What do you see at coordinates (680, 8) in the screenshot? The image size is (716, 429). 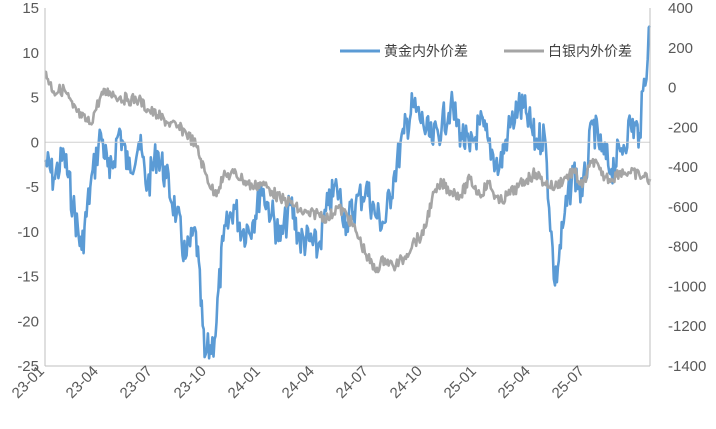 I see `right-tick-label: 400` at bounding box center [680, 8].